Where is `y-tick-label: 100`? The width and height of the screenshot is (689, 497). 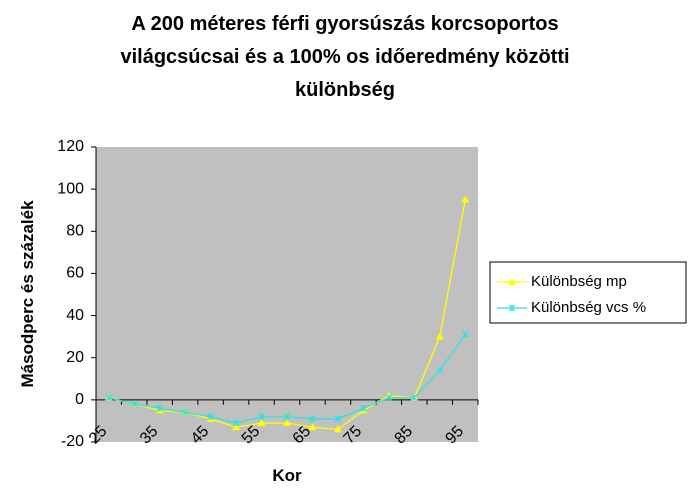 y-tick-label: 100 is located at coordinates (70, 188).